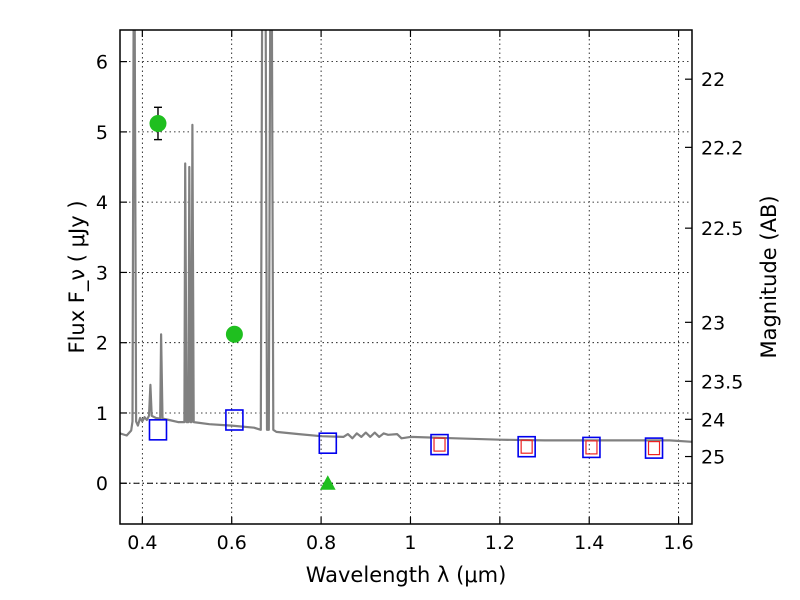  Describe the element at coordinates (713, 420) in the screenshot. I see `right-tick-label: 24` at that location.